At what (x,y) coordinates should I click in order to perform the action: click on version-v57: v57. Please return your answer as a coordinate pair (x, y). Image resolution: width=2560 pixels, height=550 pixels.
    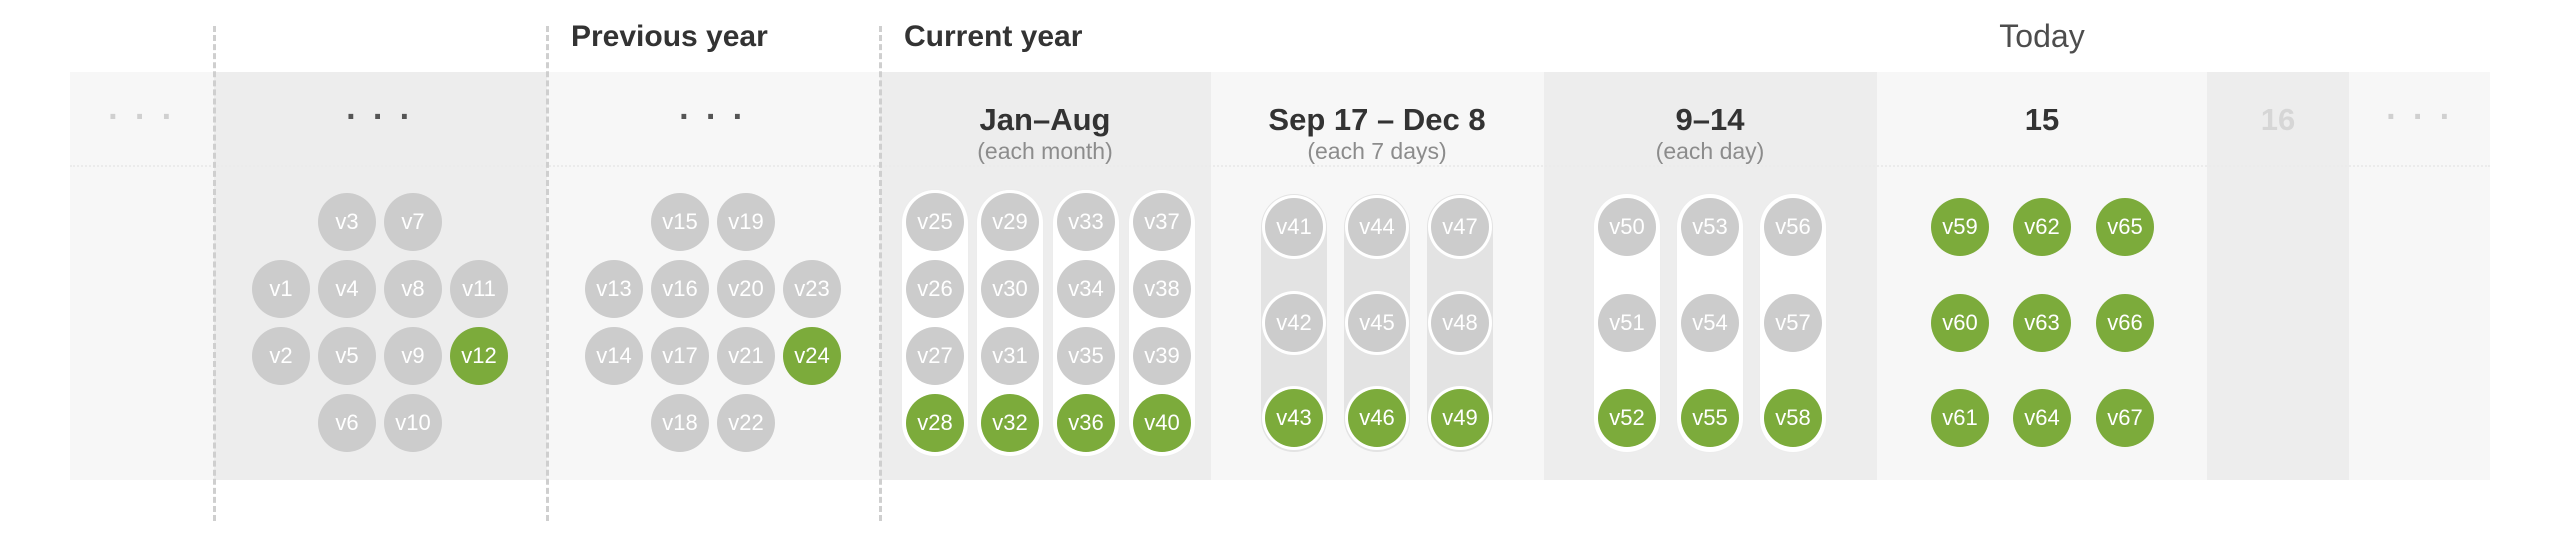
    Looking at the image, I should click on (1793, 323).